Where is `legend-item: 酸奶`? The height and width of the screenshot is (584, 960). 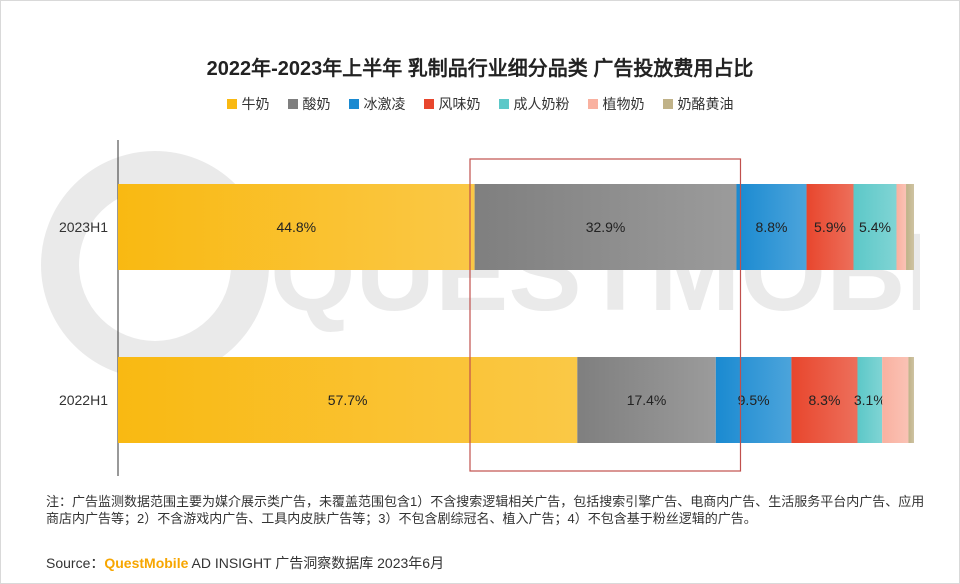
legend-item: 酸奶 is located at coordinates (309, 104).